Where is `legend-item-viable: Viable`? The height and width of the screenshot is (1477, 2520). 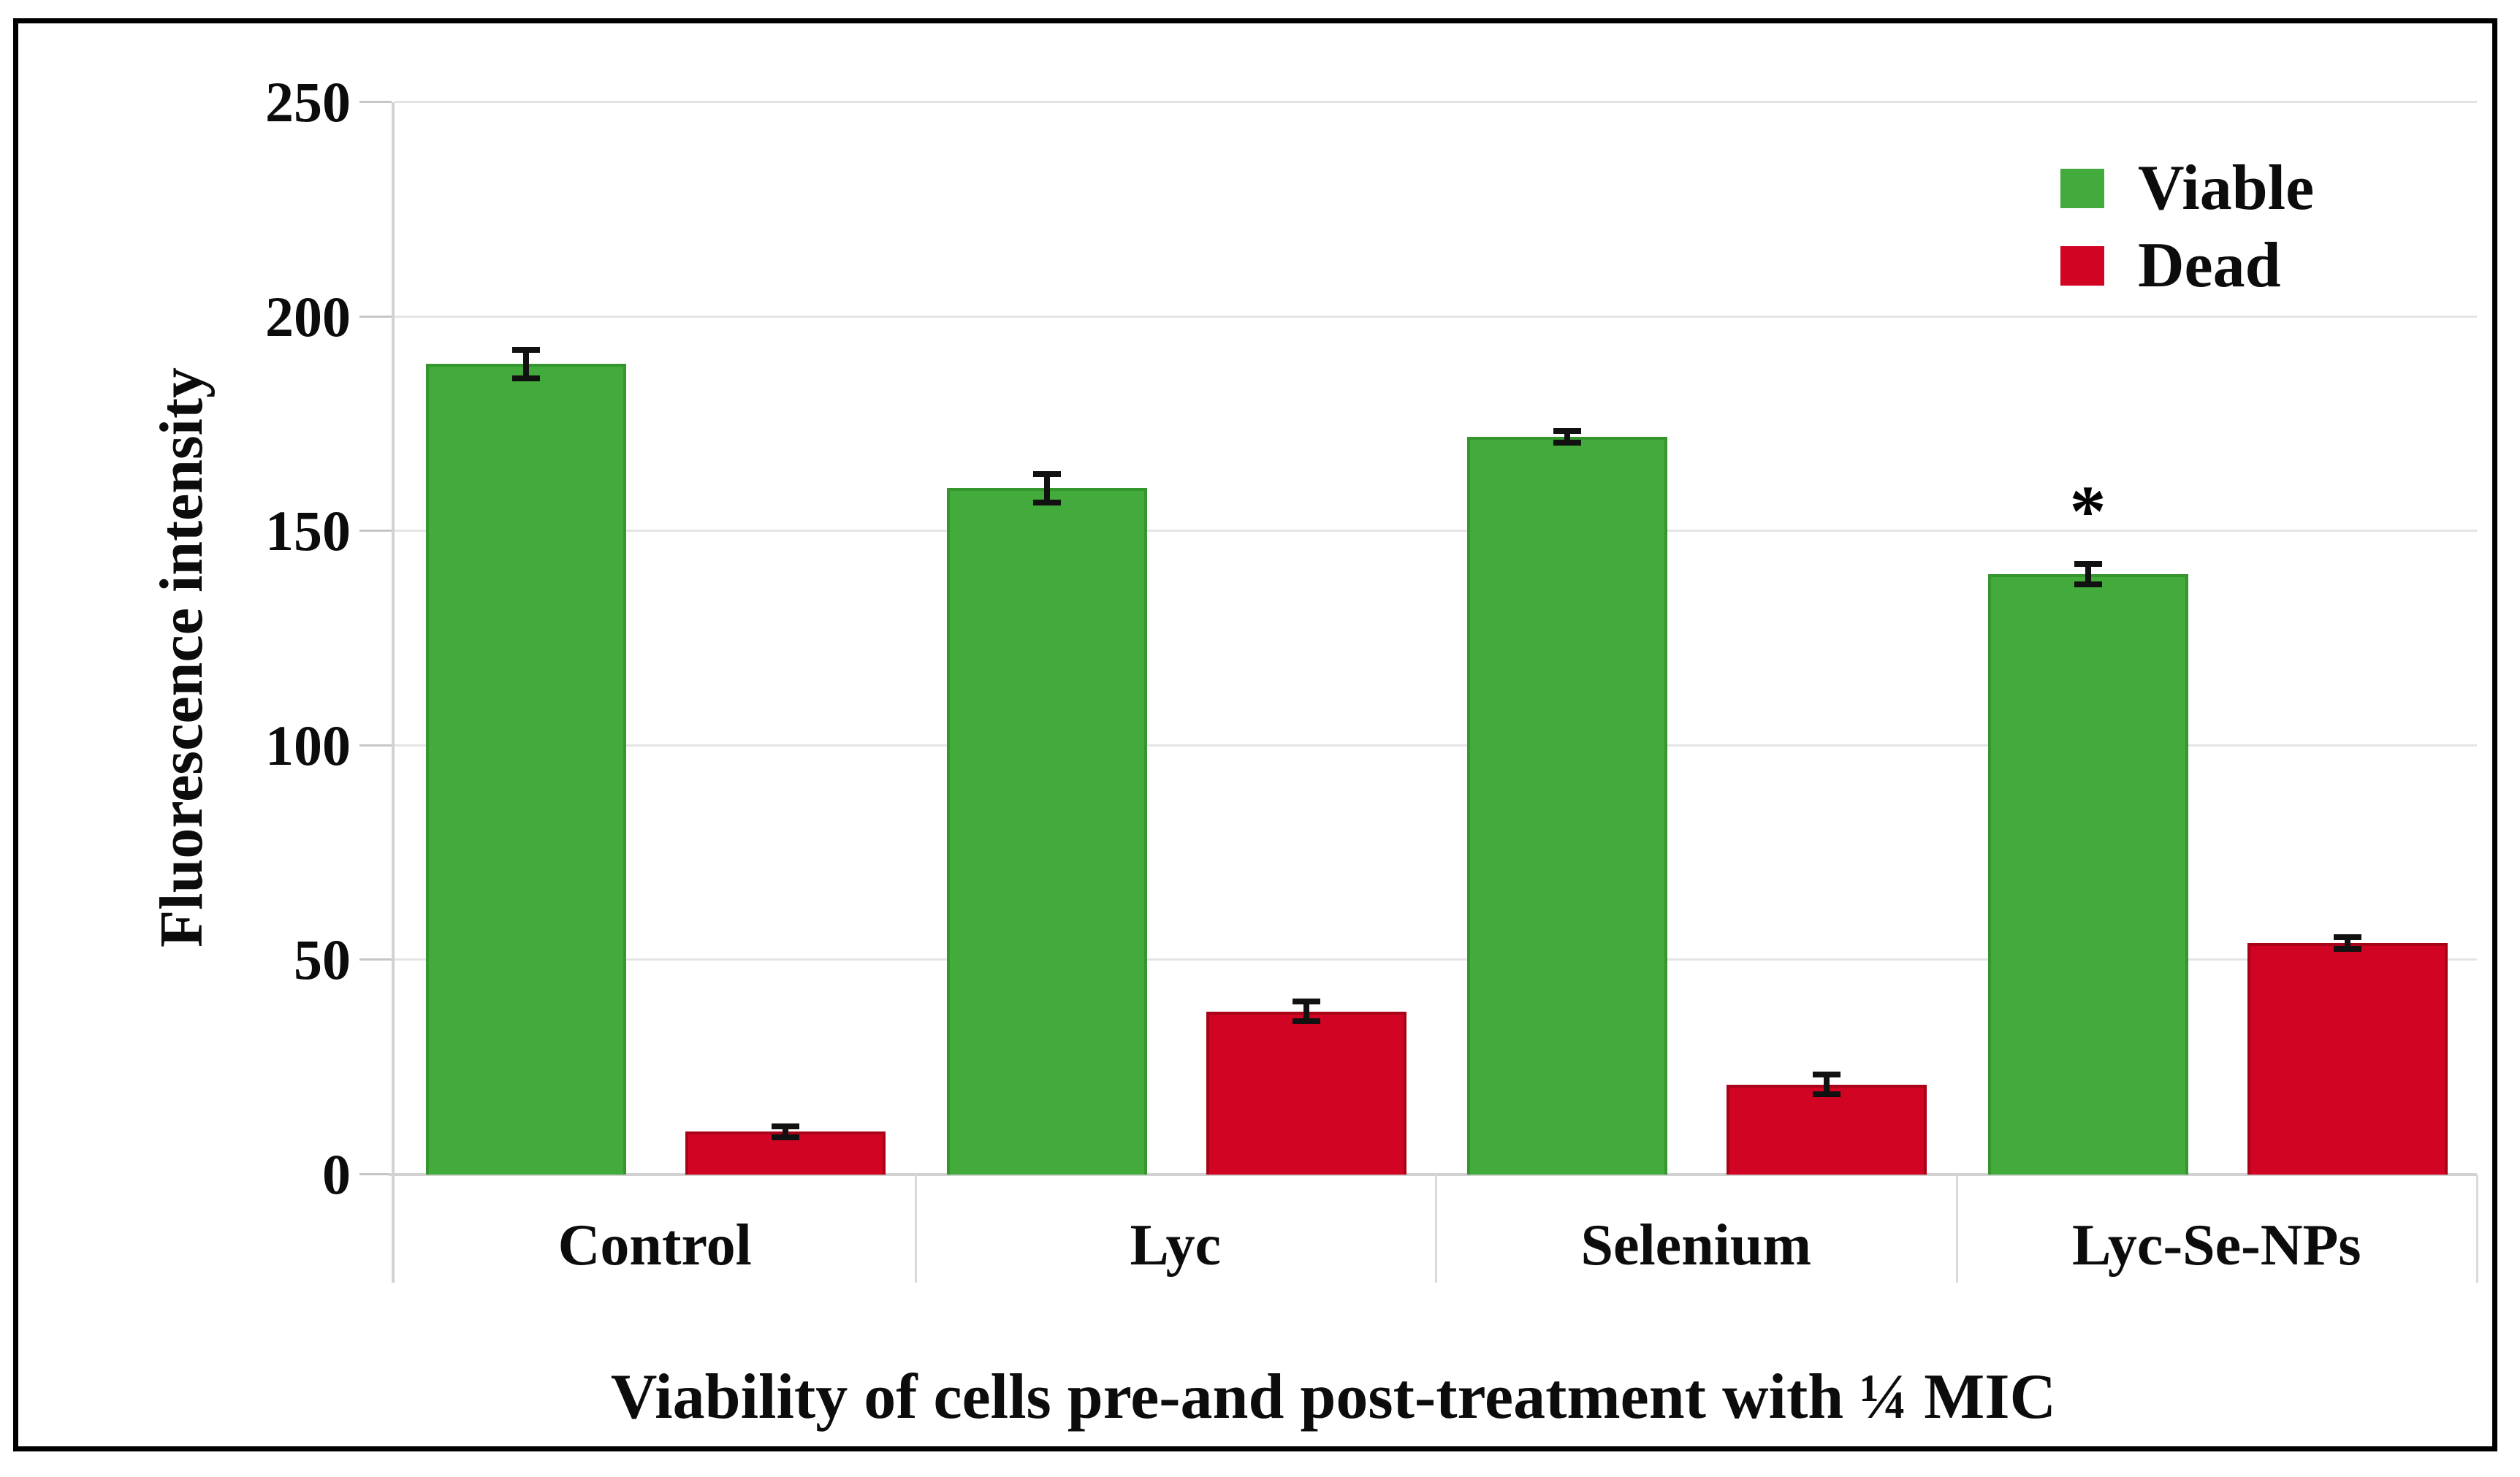
legend-item-viable: Viable is located at coordinates (2187, 188).